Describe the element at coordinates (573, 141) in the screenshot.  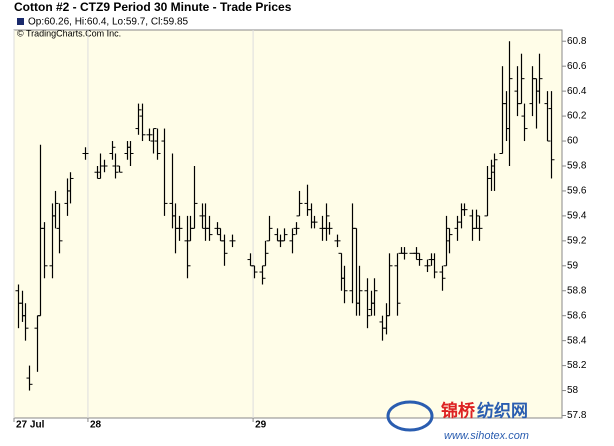
I see `y-tick-label: 60` at that location.